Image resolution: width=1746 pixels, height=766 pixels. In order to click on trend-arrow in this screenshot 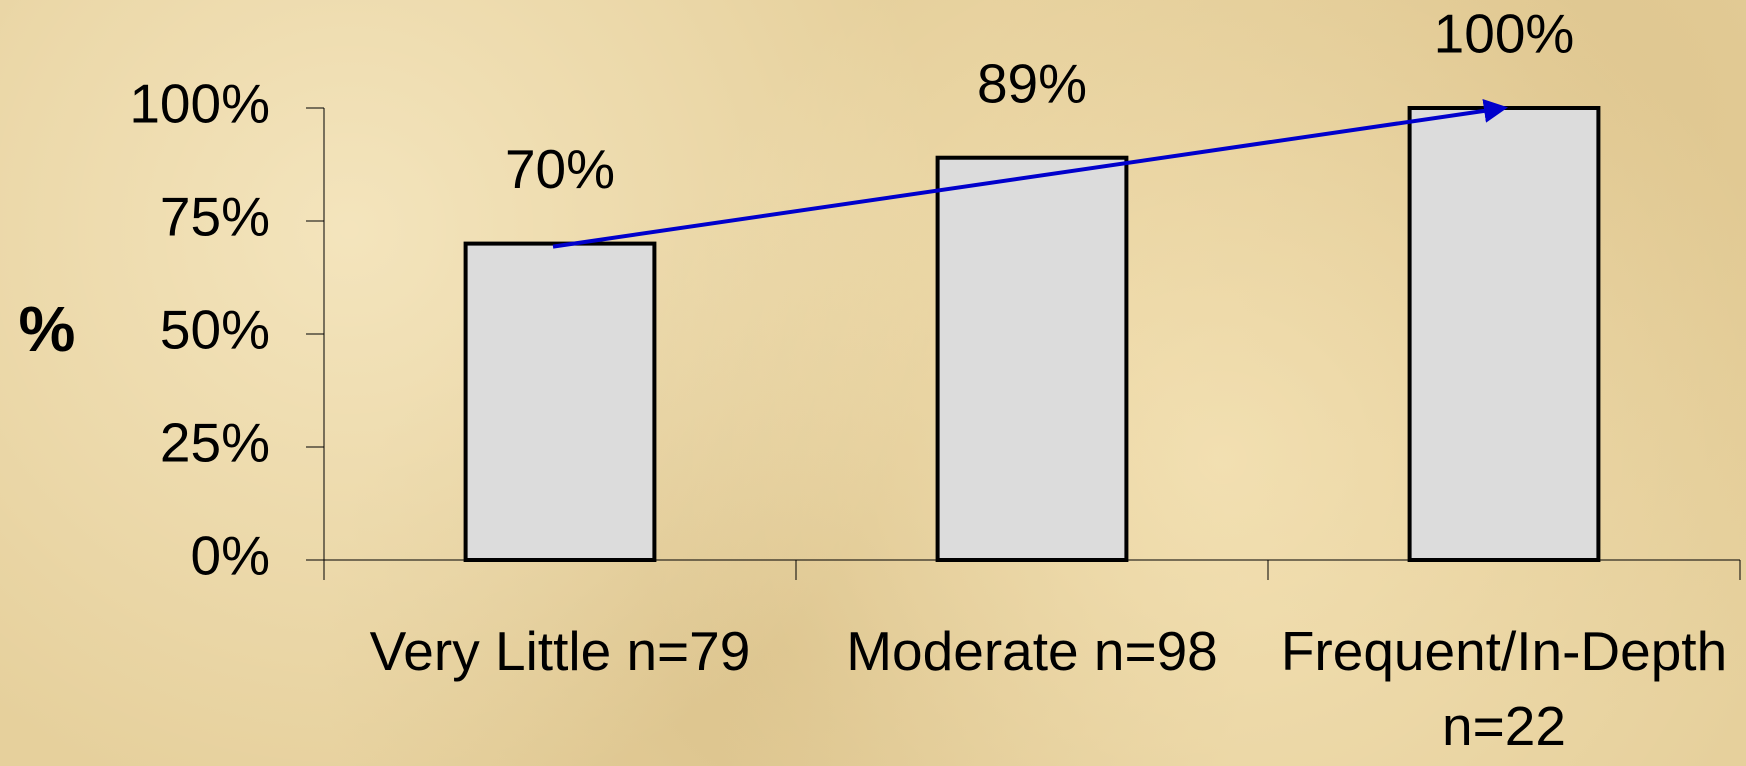, I will do `click(1030, 174)`.